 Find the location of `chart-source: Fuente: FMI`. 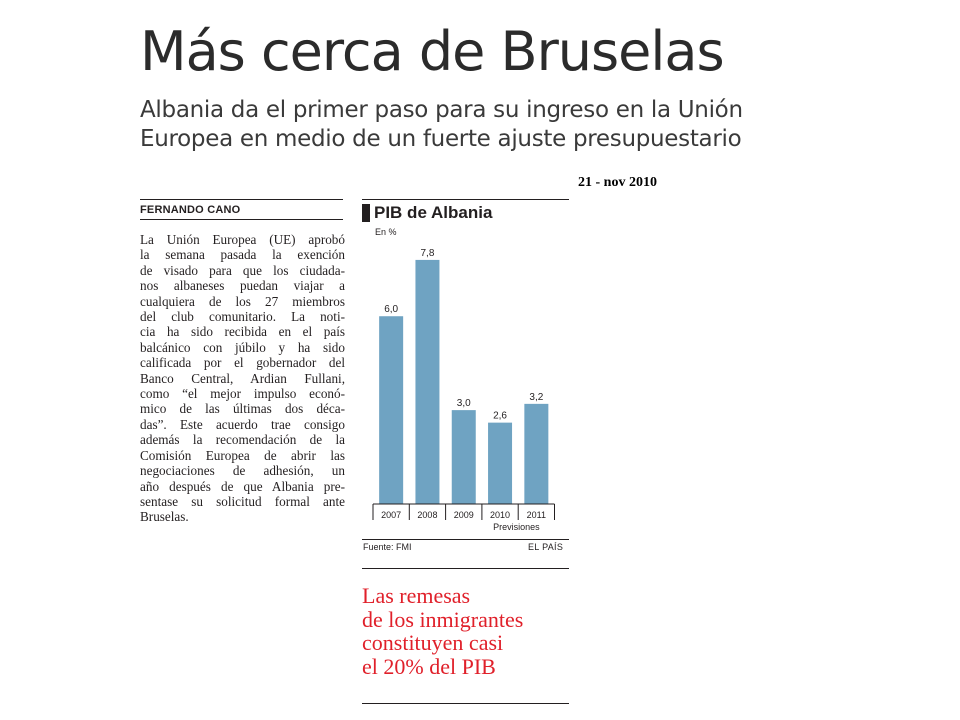

chart-source: Fuente: FMI is located at coordinates (387, 547).